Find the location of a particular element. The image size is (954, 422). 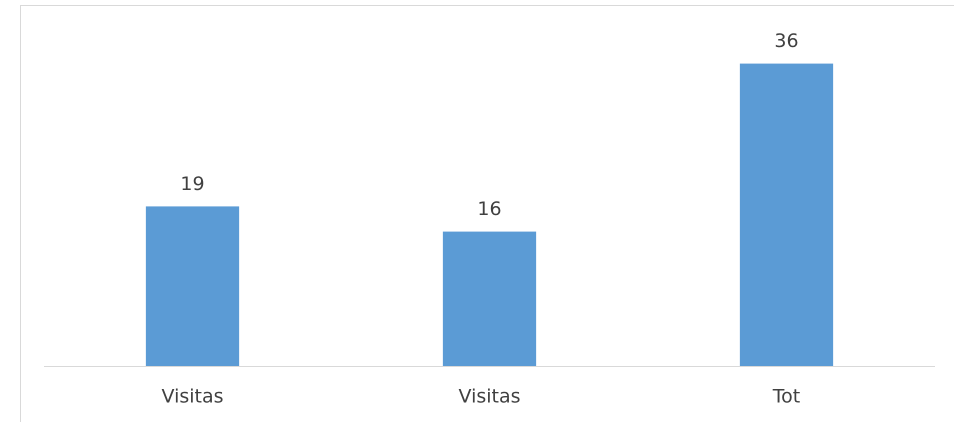

data-label: 19 is located at coordinates (192, 184).